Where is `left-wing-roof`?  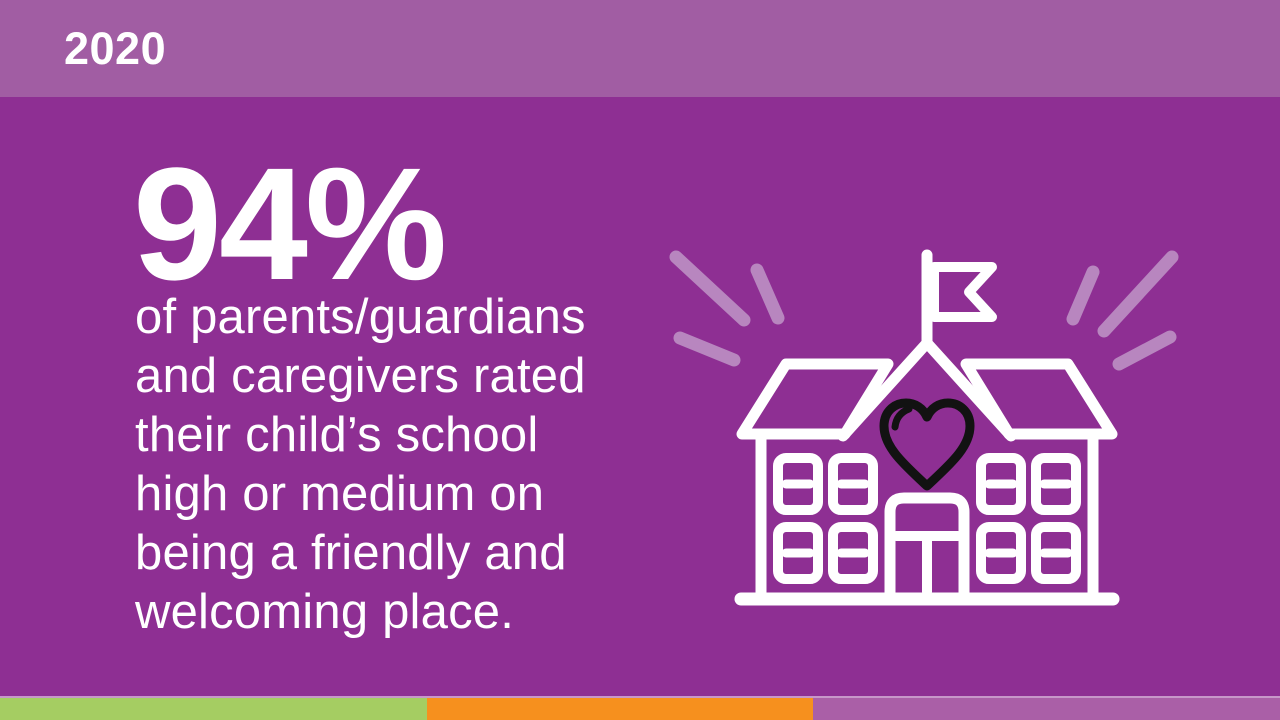 left-wing-roof is located at coordinates (815, 399).